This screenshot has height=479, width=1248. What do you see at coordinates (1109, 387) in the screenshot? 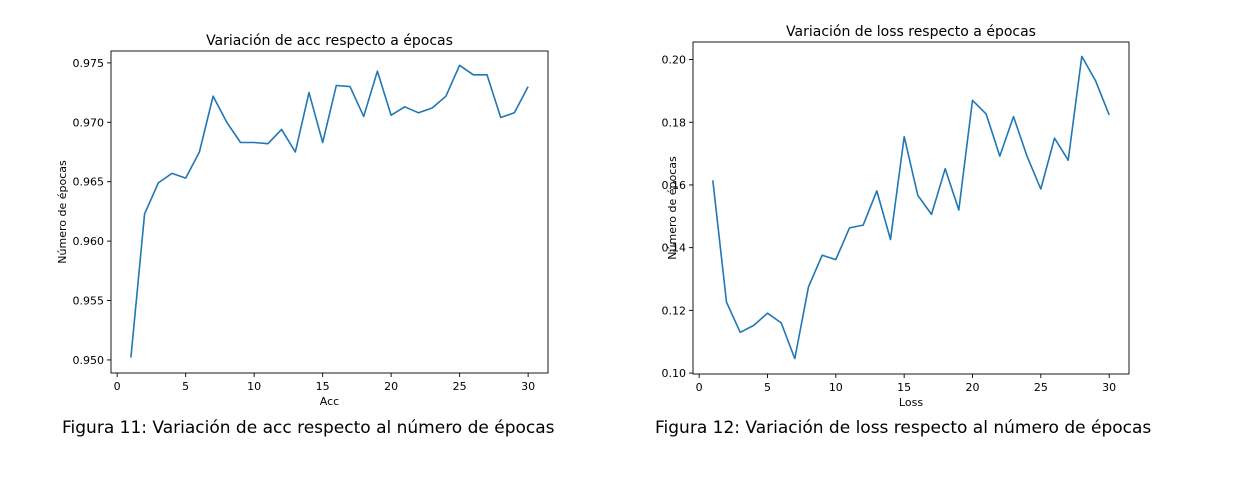
I see `x-tick-label-loss: 30` at bounding box center [1109, 387].